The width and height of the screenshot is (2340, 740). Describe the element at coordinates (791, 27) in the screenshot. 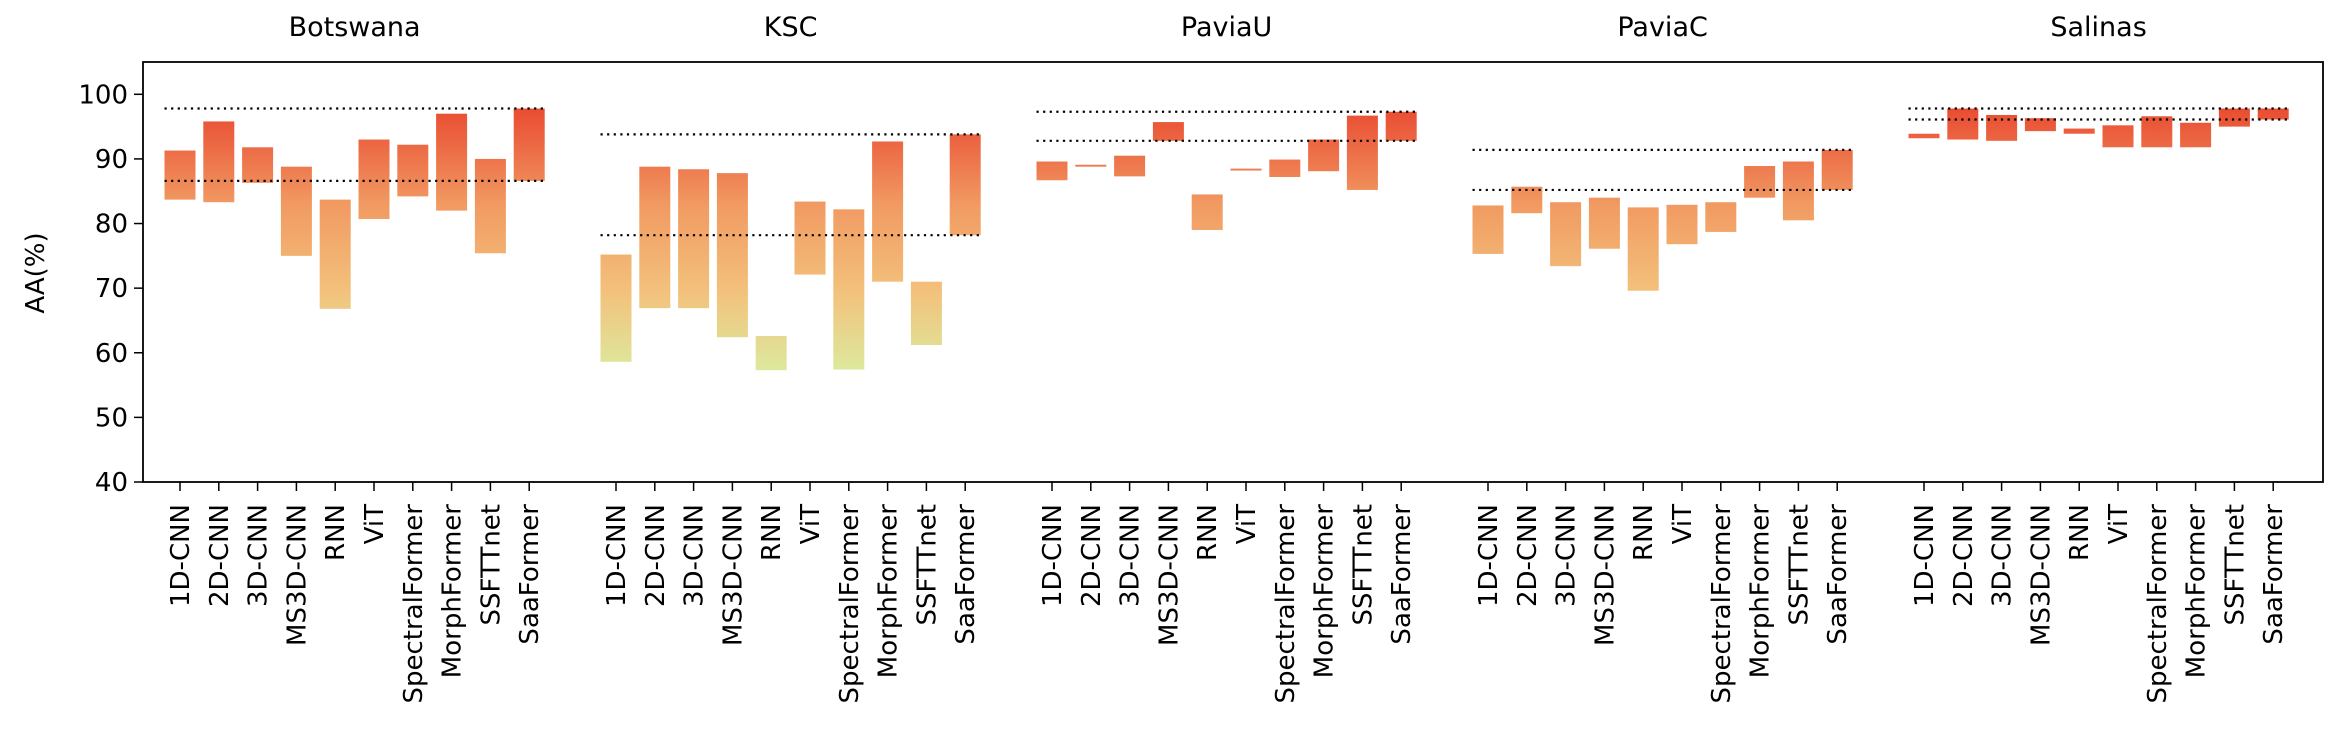

I see `group-title: KSC` at that location.